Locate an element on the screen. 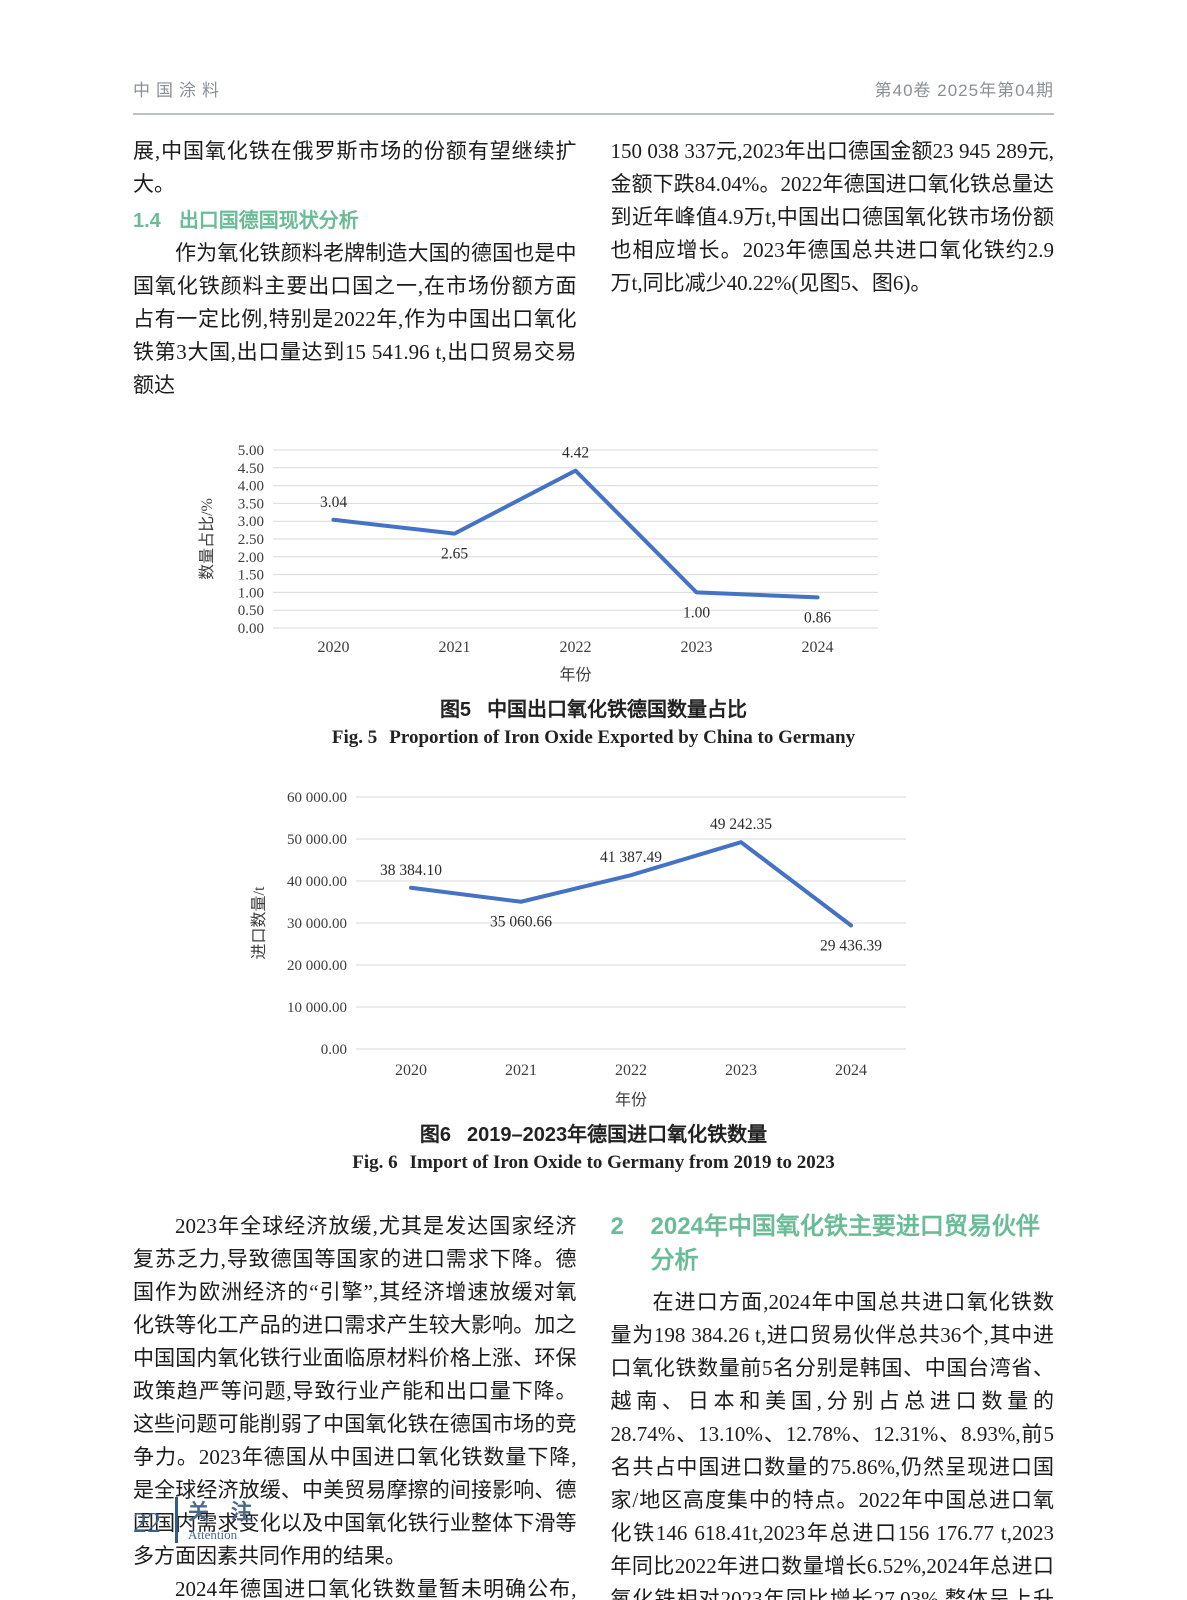 The height and width of the screenshot is (1600, 1187). svg-text: 50 000.00 is located at coordinates (317, 840).